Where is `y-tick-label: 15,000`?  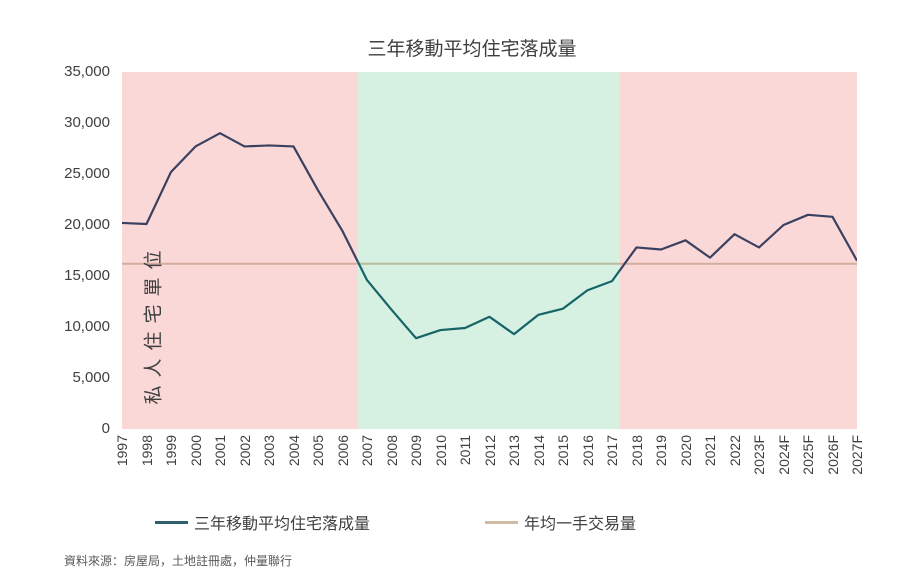 y-tick-label: 15,000 is located at coordinates (87, 275).